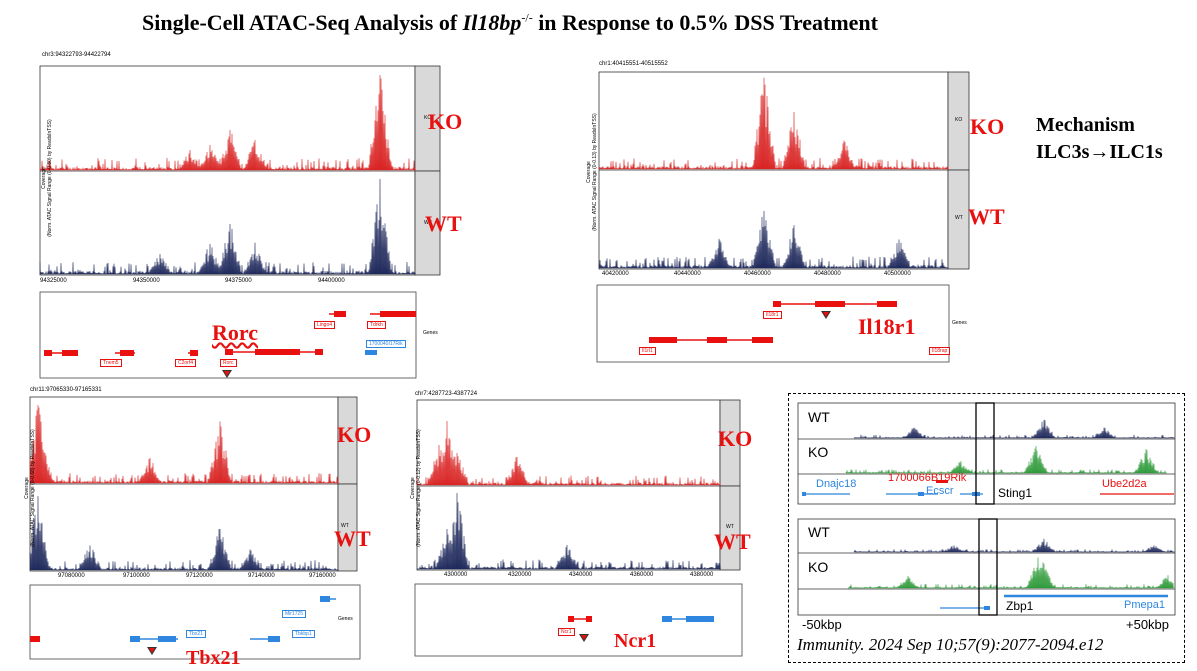  Describe the element at coordinates (386, 344) in the screenshot. I see `gene-box-1700040i17rik: 1700040I17Rik` at that location.